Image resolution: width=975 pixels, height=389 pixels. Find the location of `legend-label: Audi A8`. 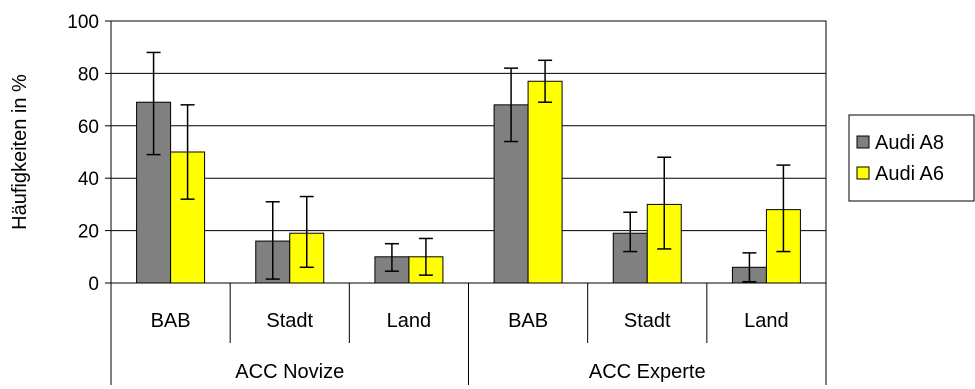

legend-label: Audi A8 is located at coordinates (909, 143).